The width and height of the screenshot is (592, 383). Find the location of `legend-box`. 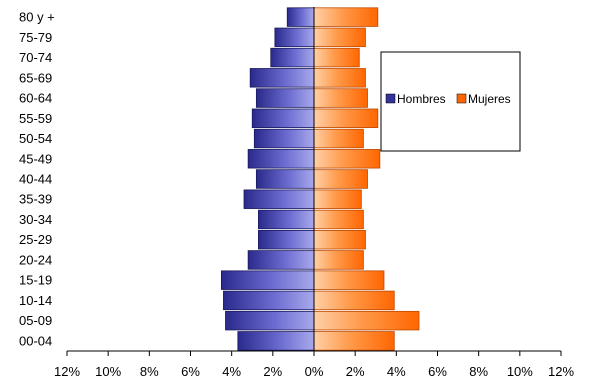

legend-box is located at coordinates (450, 101).